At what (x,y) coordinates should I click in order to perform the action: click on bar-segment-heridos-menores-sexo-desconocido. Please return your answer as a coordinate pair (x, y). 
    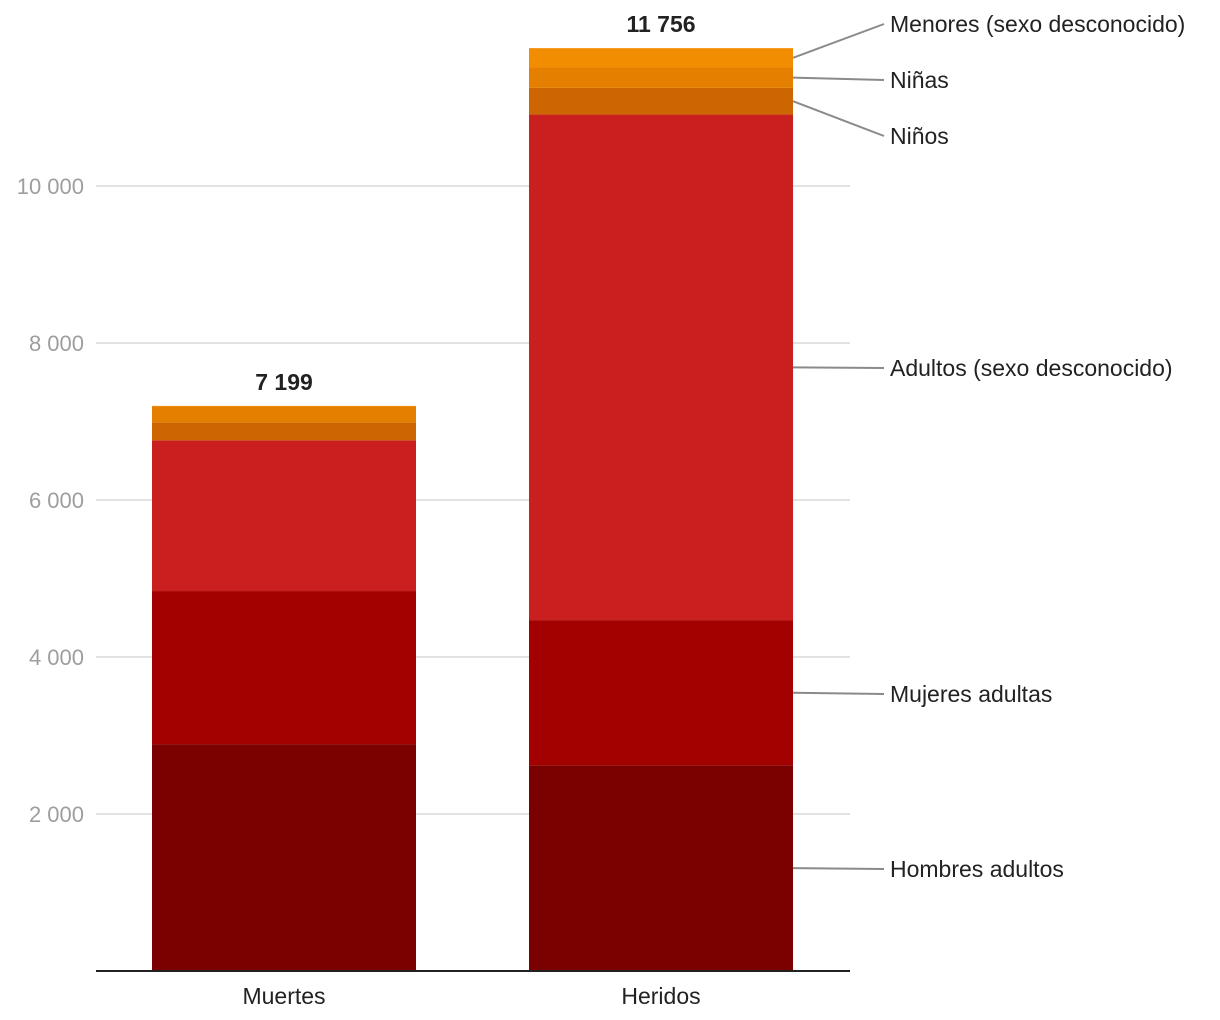
    Looking at the image, I should click on (661, 58).